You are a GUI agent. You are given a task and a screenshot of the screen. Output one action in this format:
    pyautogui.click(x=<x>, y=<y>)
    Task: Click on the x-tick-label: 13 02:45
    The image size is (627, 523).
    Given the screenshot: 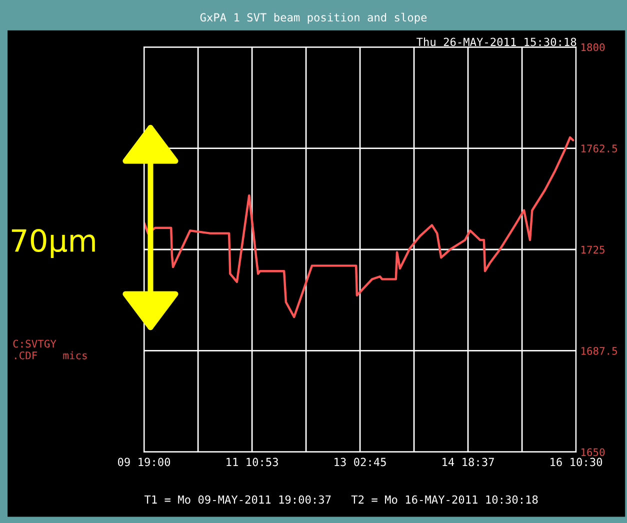 What is the action you would take?
    pyautogui.click(x=360, y=462)
    